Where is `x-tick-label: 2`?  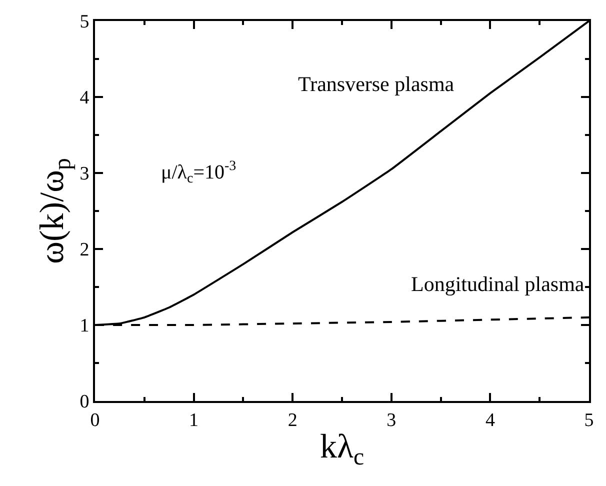 x-tick-label: 2 is located at coordinates (293, 420).